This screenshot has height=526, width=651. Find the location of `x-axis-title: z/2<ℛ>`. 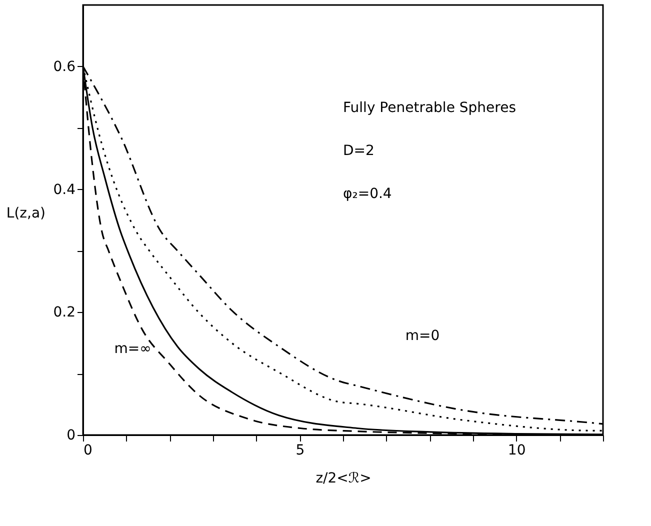

x-axis-title: z/2<ℛ> is located at coordinates (344, 478).